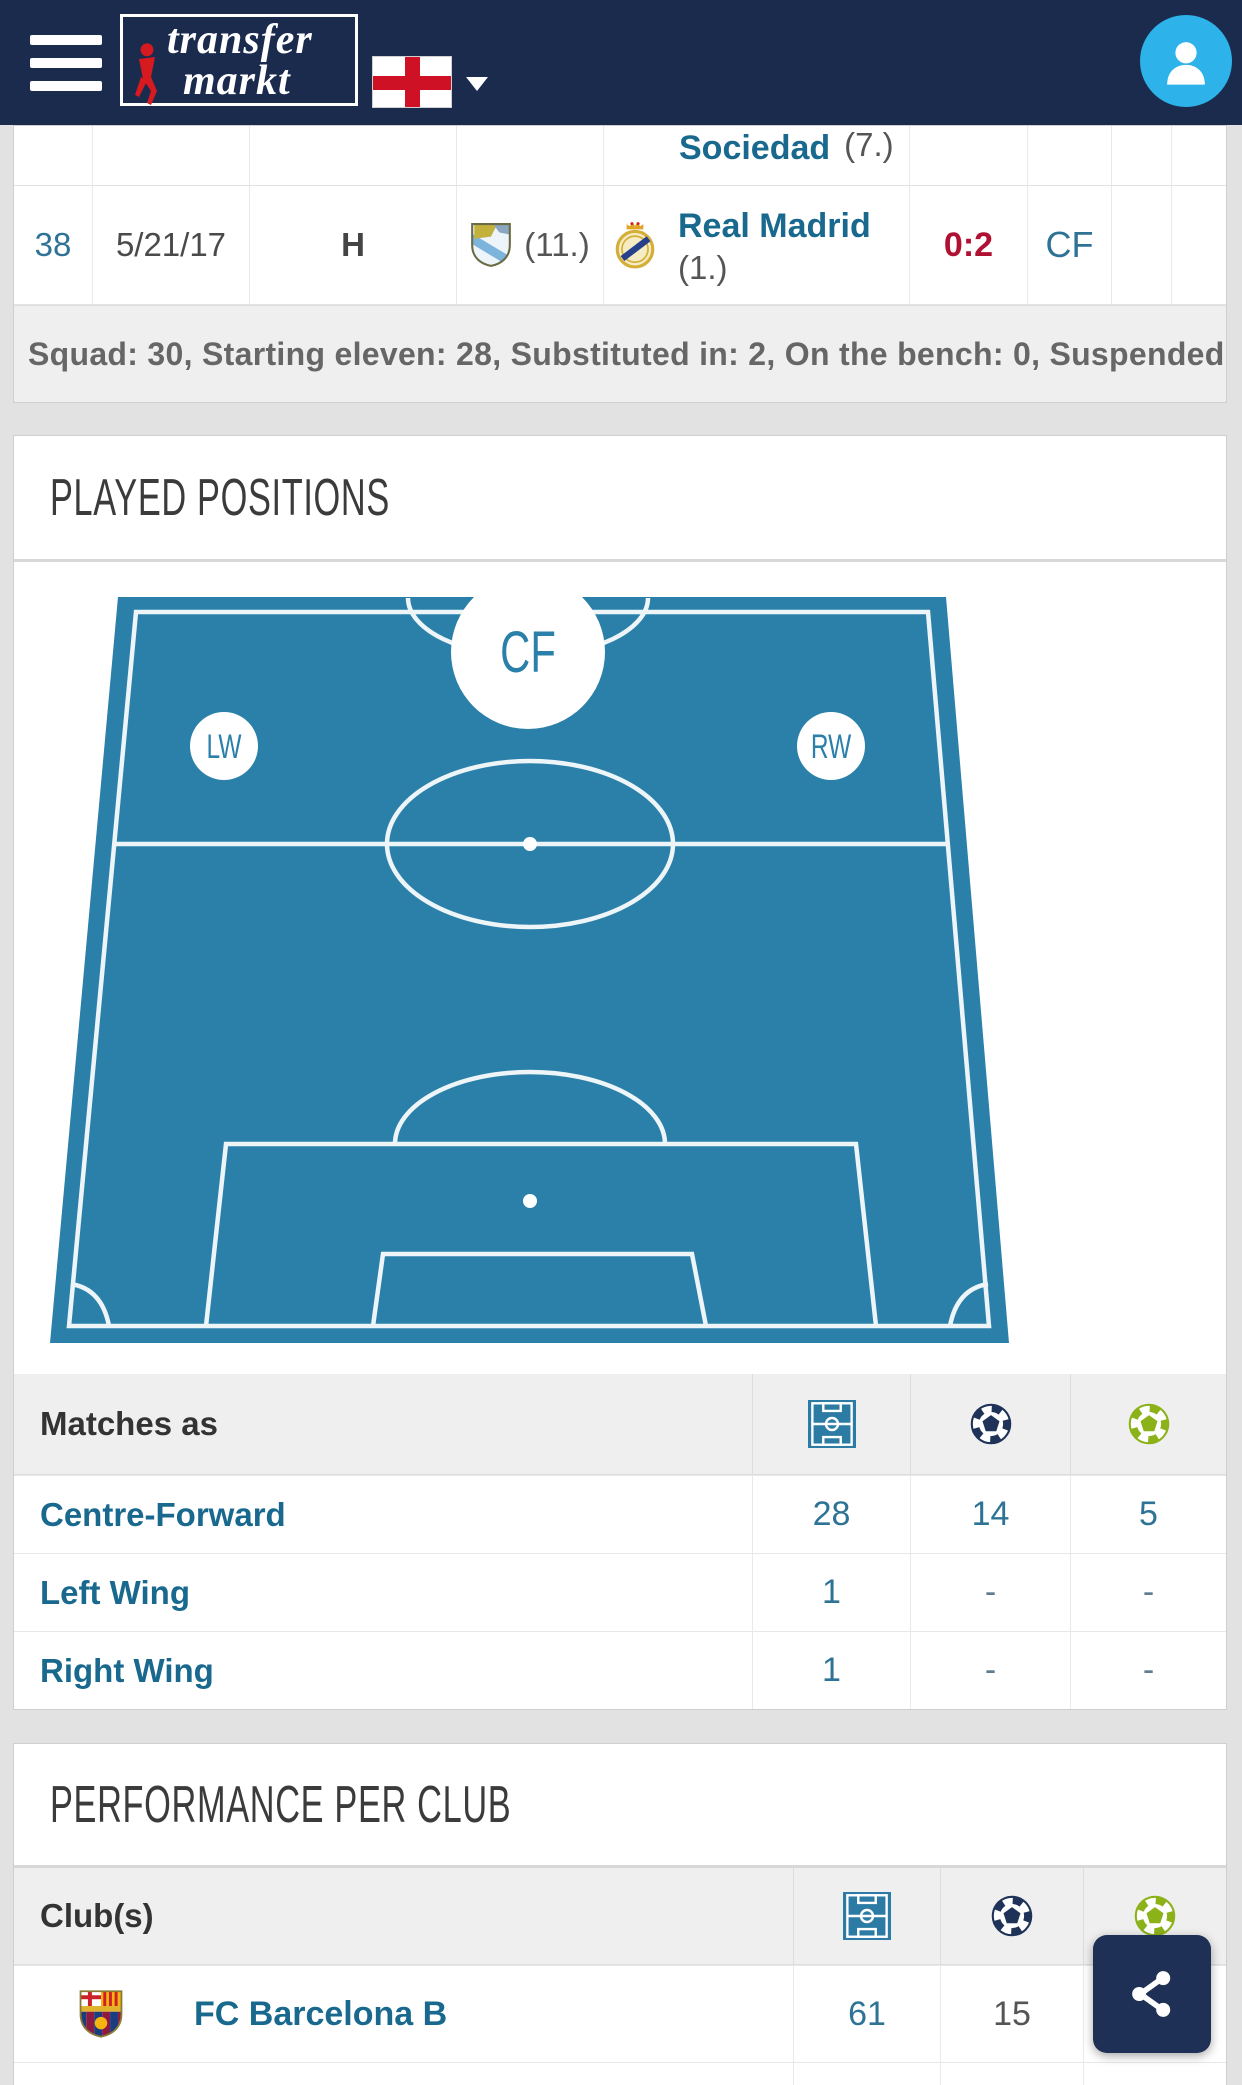 The image size is (1242, 2085). Describe the element at coordinates (620, 2013) in the screenshot. I see `club-row: FC Barcelona B 61 15` at that location.